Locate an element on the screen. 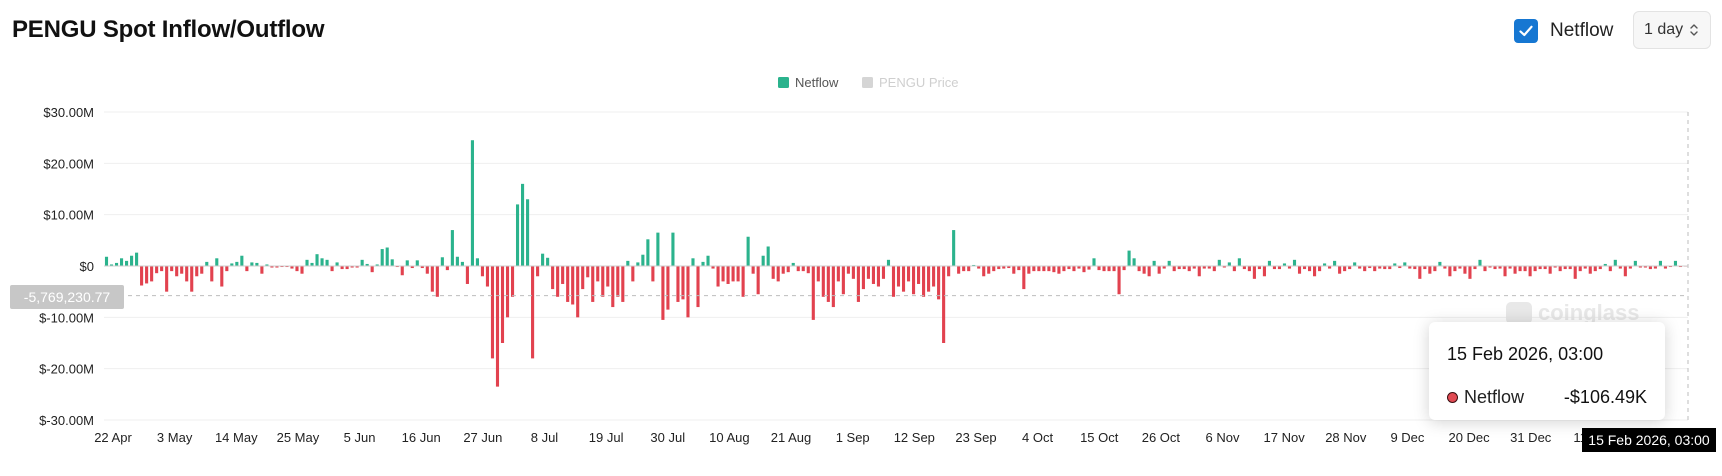  interval-select: 1 day is located at coordinates (1672, 30).